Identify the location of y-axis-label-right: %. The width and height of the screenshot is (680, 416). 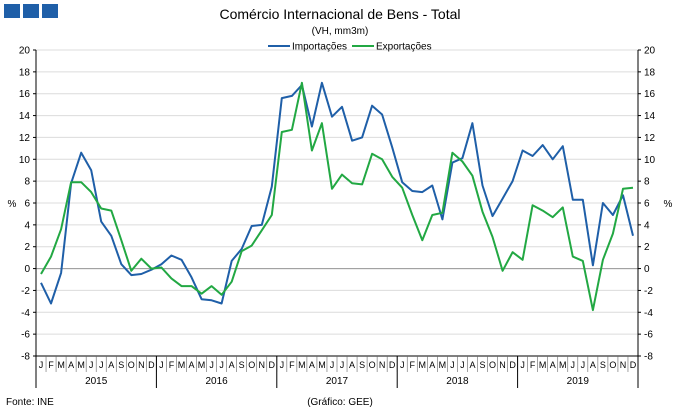
(668, 204).